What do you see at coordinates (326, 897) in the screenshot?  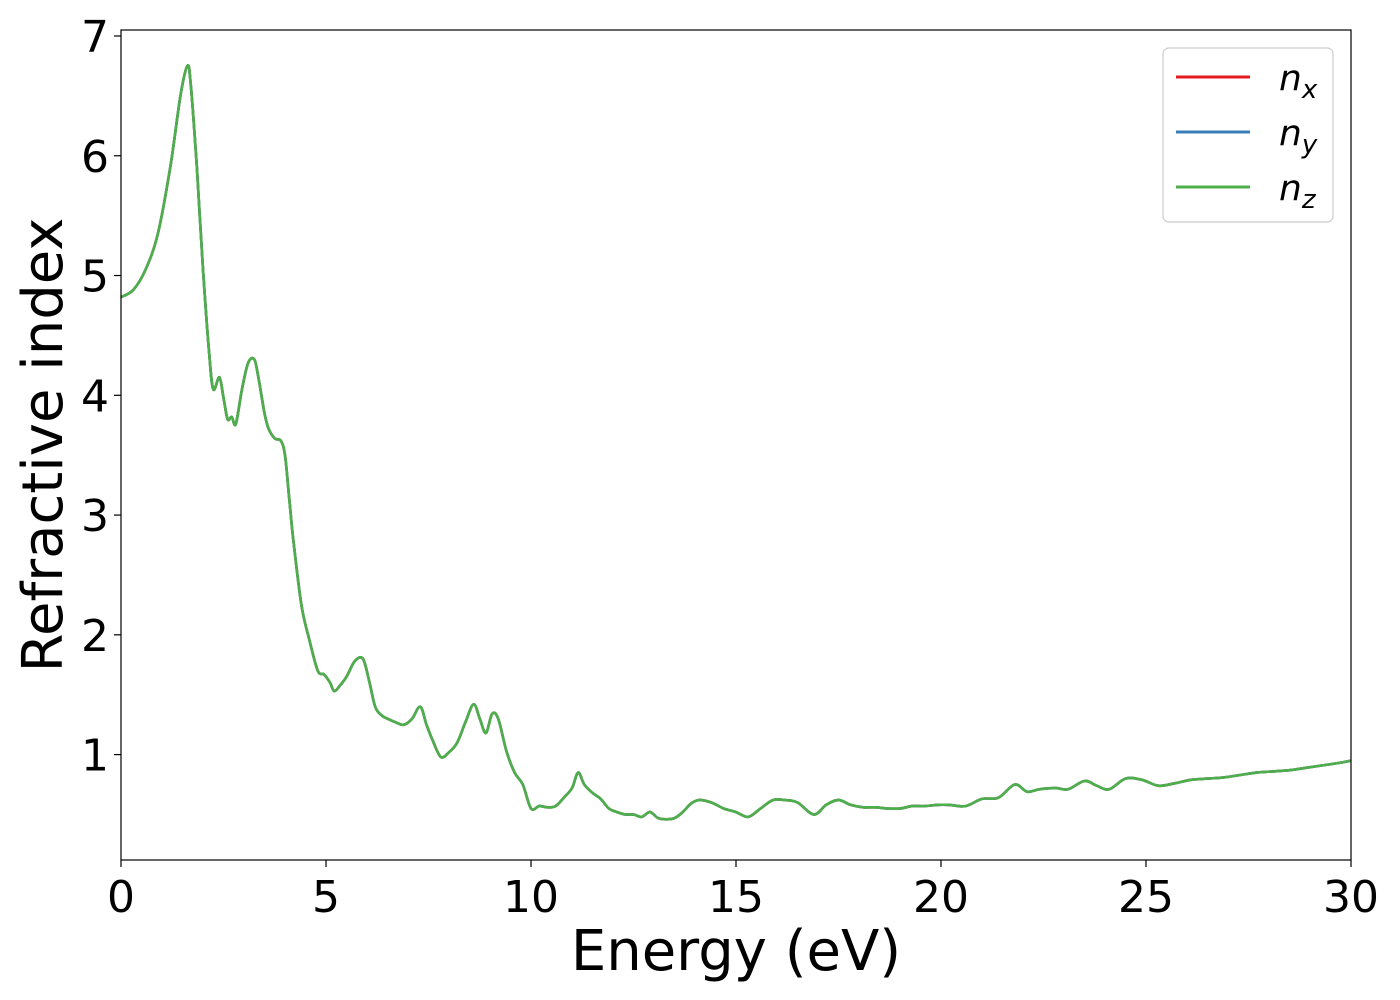 I see `x-tick-label: 5` at bounding box center [326, 897].